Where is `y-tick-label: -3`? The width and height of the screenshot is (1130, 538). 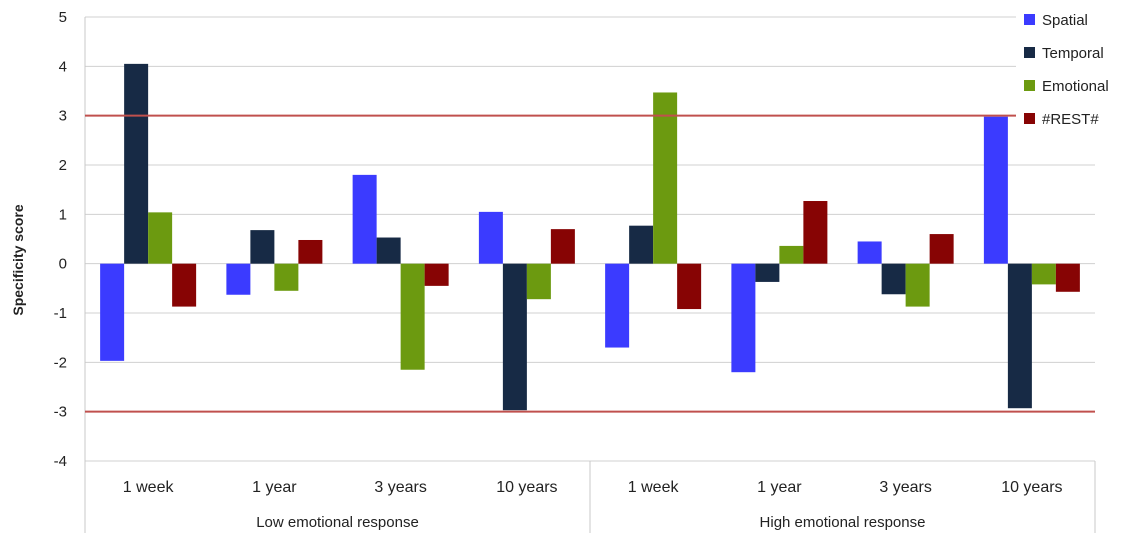 y-tick-label: -3 is located at coordinates (60, 412).